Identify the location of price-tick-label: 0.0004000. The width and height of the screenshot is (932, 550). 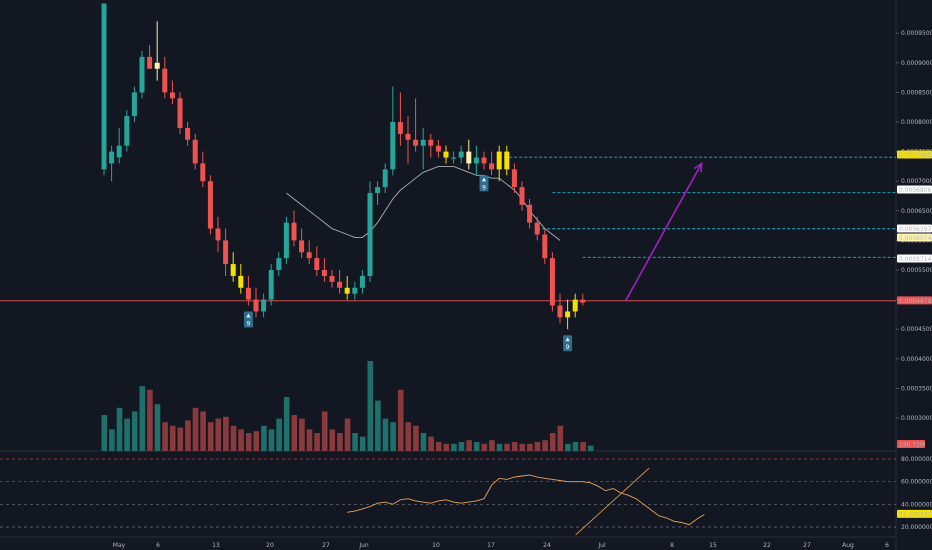
(916, 359).